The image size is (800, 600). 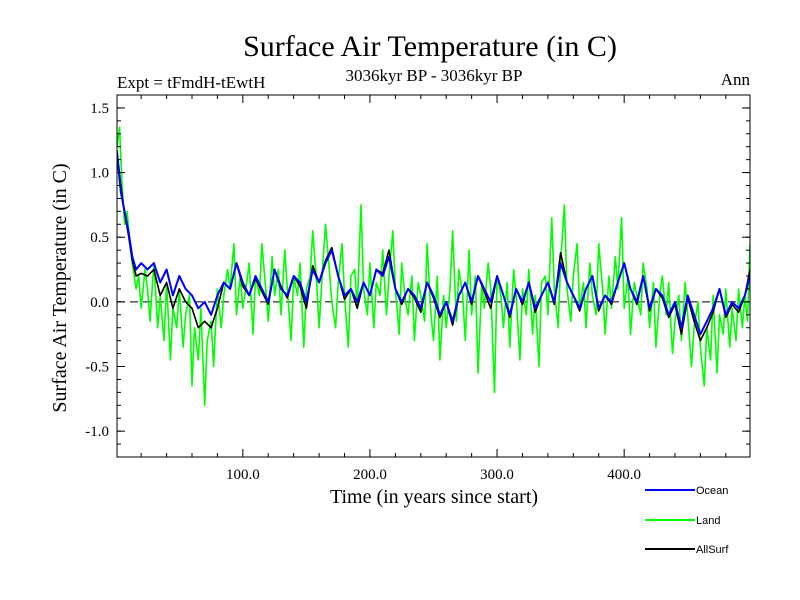 What do you see at coordinates (497, 475) in the screenshot?
I see `x-tick-label: 300.0` at bounding box center [497, 475].